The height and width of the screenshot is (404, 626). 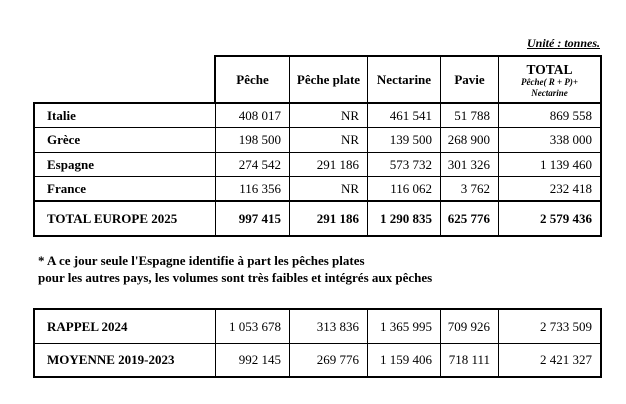 I want to click on row-label-total-europe-2025: TOTAL EUROPE 2025, so click(x=125, y=218).